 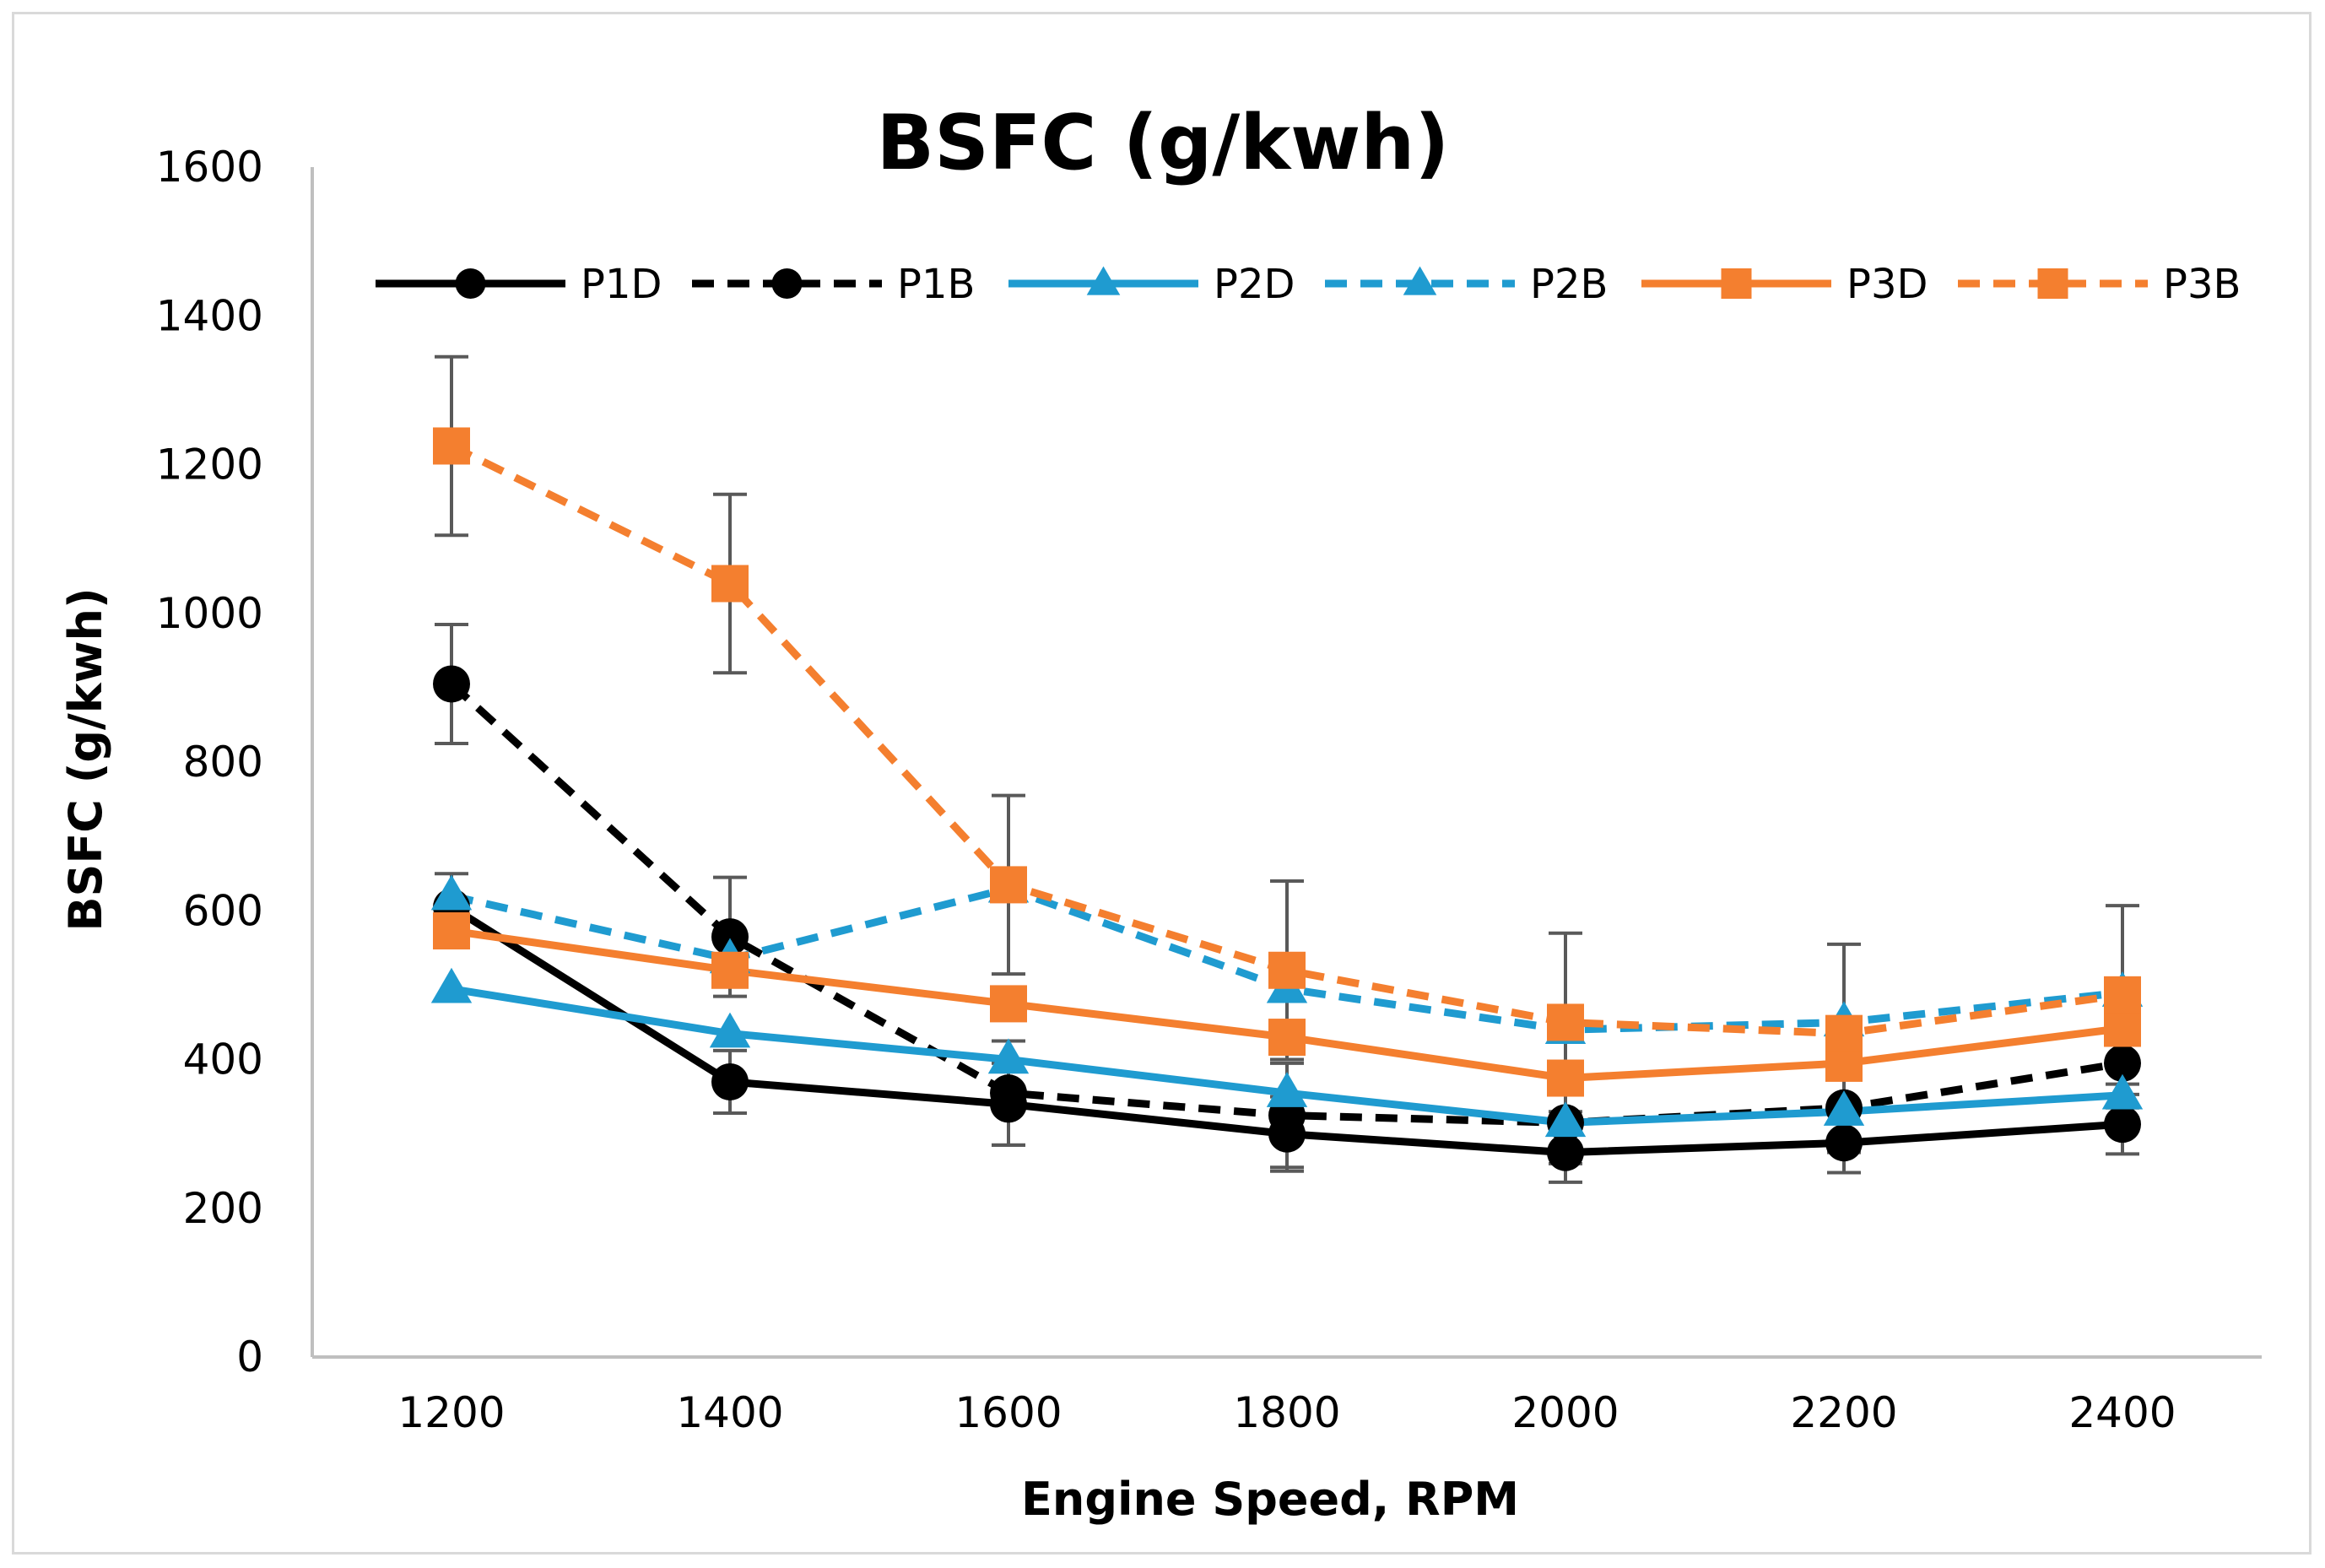 I want to click on y-tick-label: 1600, so click(x=210, y=167).